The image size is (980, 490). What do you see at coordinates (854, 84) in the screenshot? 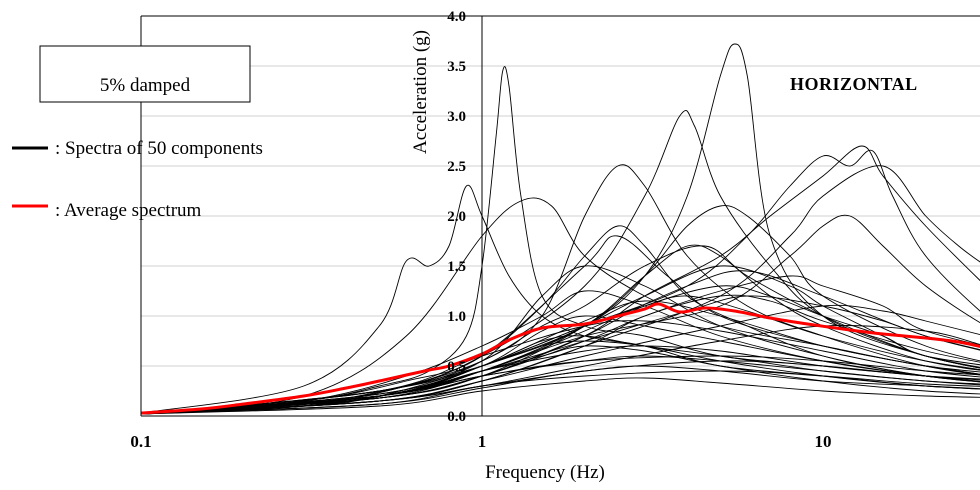
I see `chart-title: HORIZONTAL` at bounding box center [854, 84].